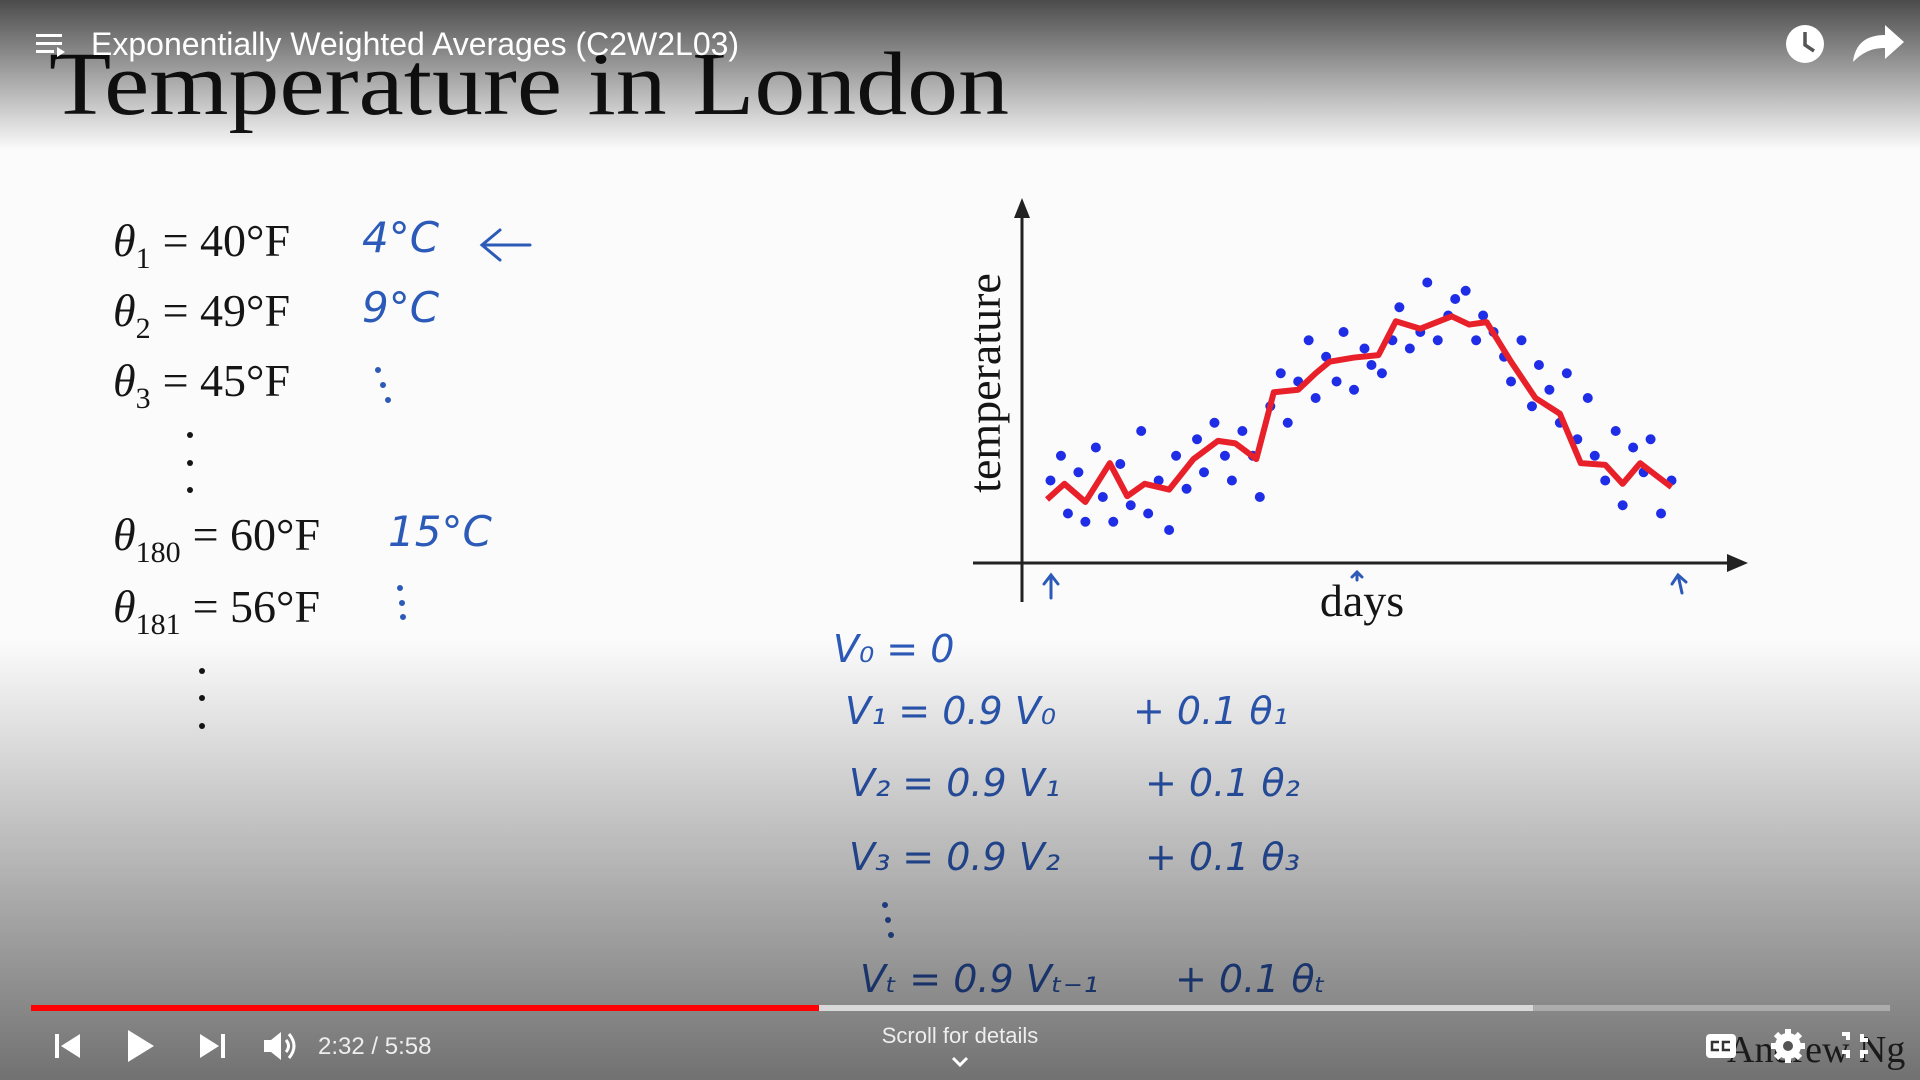 Image resolution: width=1920 pixels, height=1080 pixels. Describe the element at coordinates (1878, 43) in the screenshot. I see `share-button` at that location.